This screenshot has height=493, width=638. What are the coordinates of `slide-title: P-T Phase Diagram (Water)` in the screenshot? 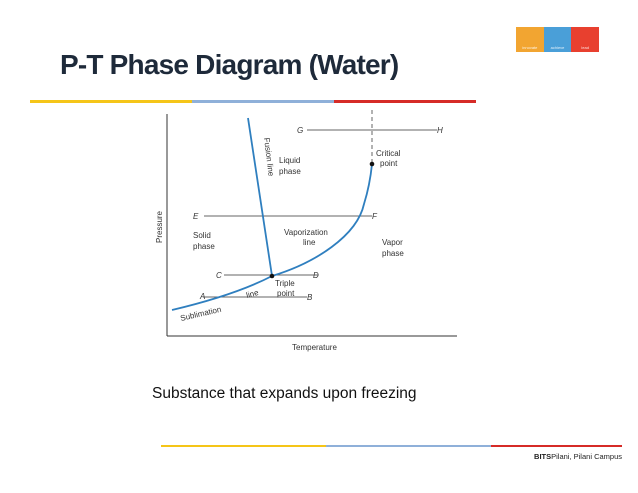 It's located at (229, 64).